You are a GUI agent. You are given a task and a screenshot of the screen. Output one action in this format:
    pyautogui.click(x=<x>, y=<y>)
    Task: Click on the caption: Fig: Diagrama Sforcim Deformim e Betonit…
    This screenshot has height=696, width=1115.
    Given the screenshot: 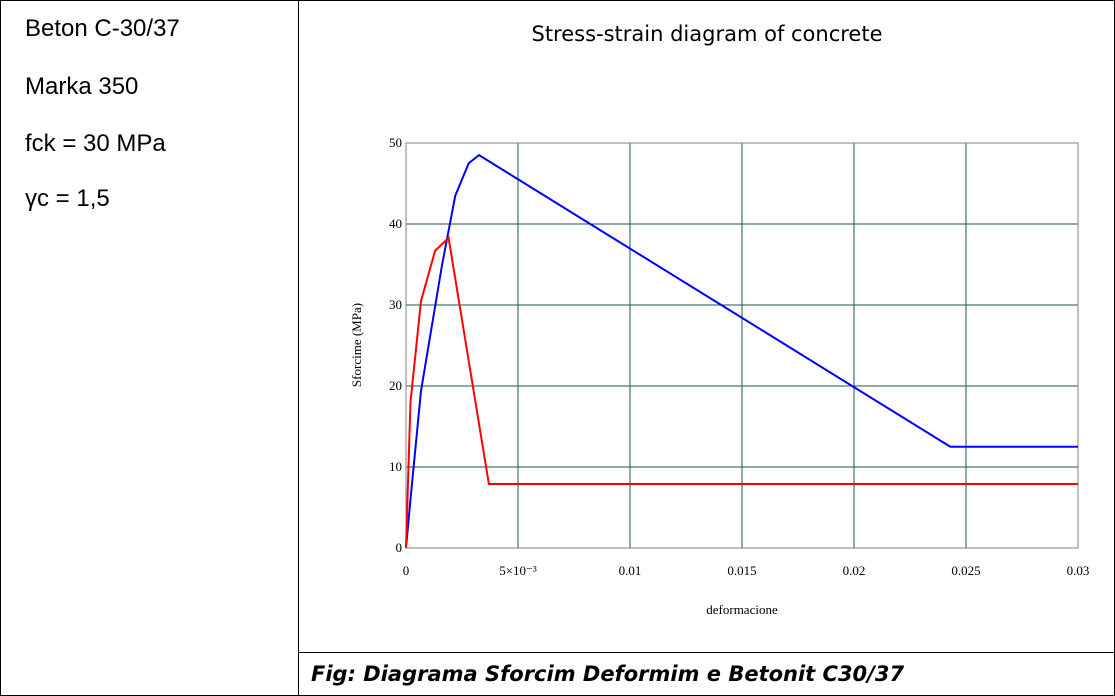 What is the action you would take?
    pyautogui.click(x=608, y=674)
    